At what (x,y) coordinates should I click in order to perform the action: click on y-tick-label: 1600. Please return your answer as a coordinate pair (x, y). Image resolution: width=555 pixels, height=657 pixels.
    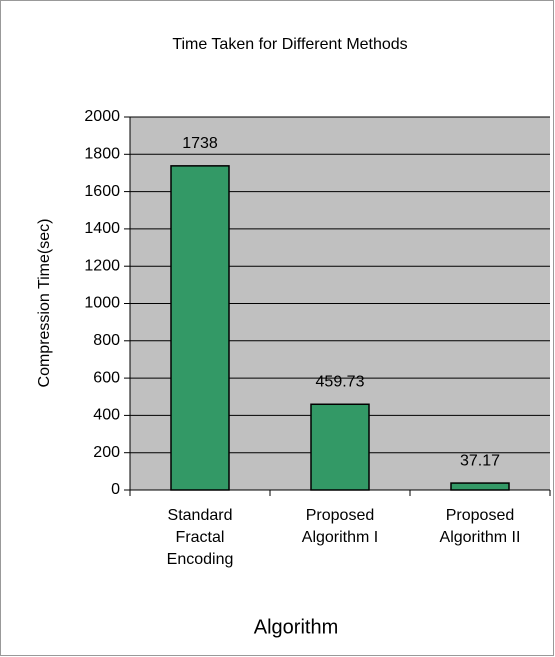
    Looking at the image, I should click on (102, 191).